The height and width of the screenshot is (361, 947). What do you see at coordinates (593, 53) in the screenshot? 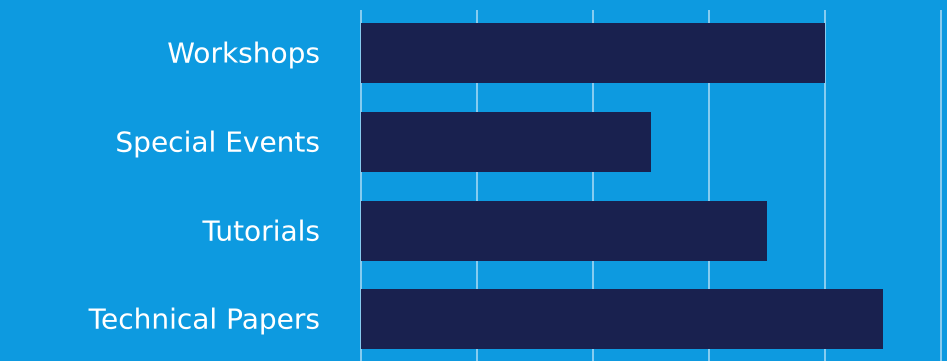
I see `bar-workshops` at bounding box center [593, 53].